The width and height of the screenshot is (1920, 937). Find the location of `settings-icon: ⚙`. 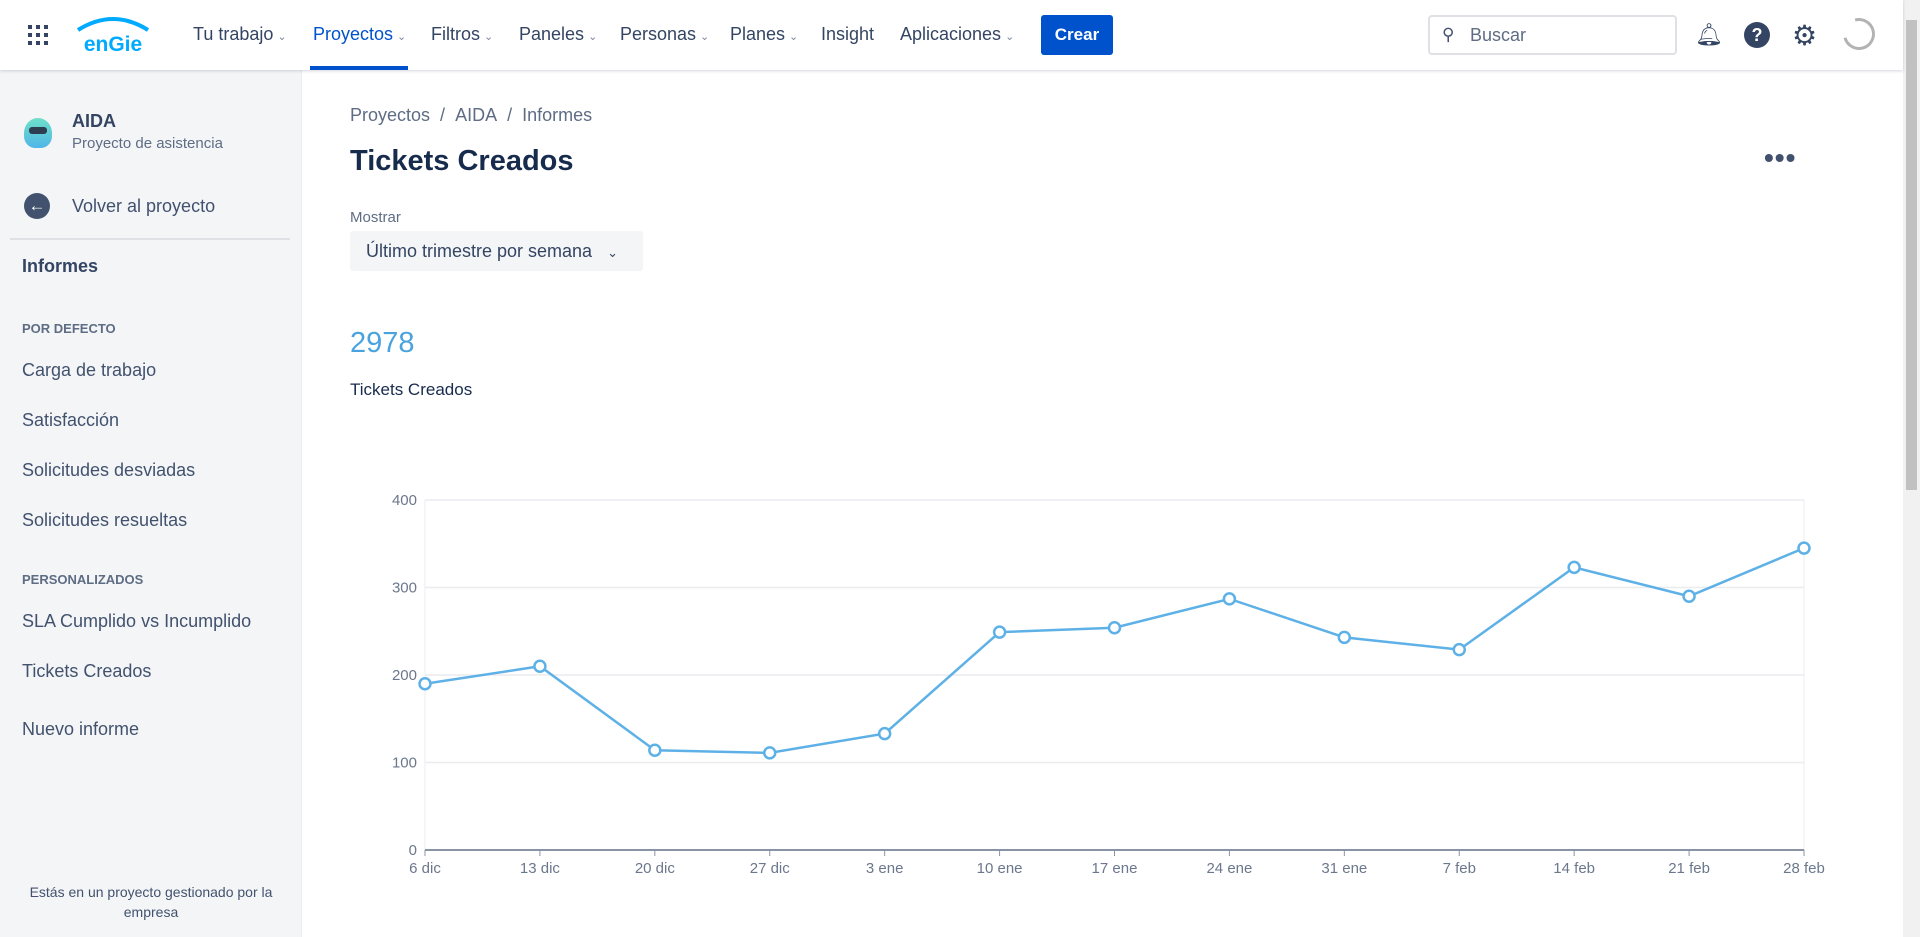

settings-icon: ⚙ is located at coordinates (1805, 35).